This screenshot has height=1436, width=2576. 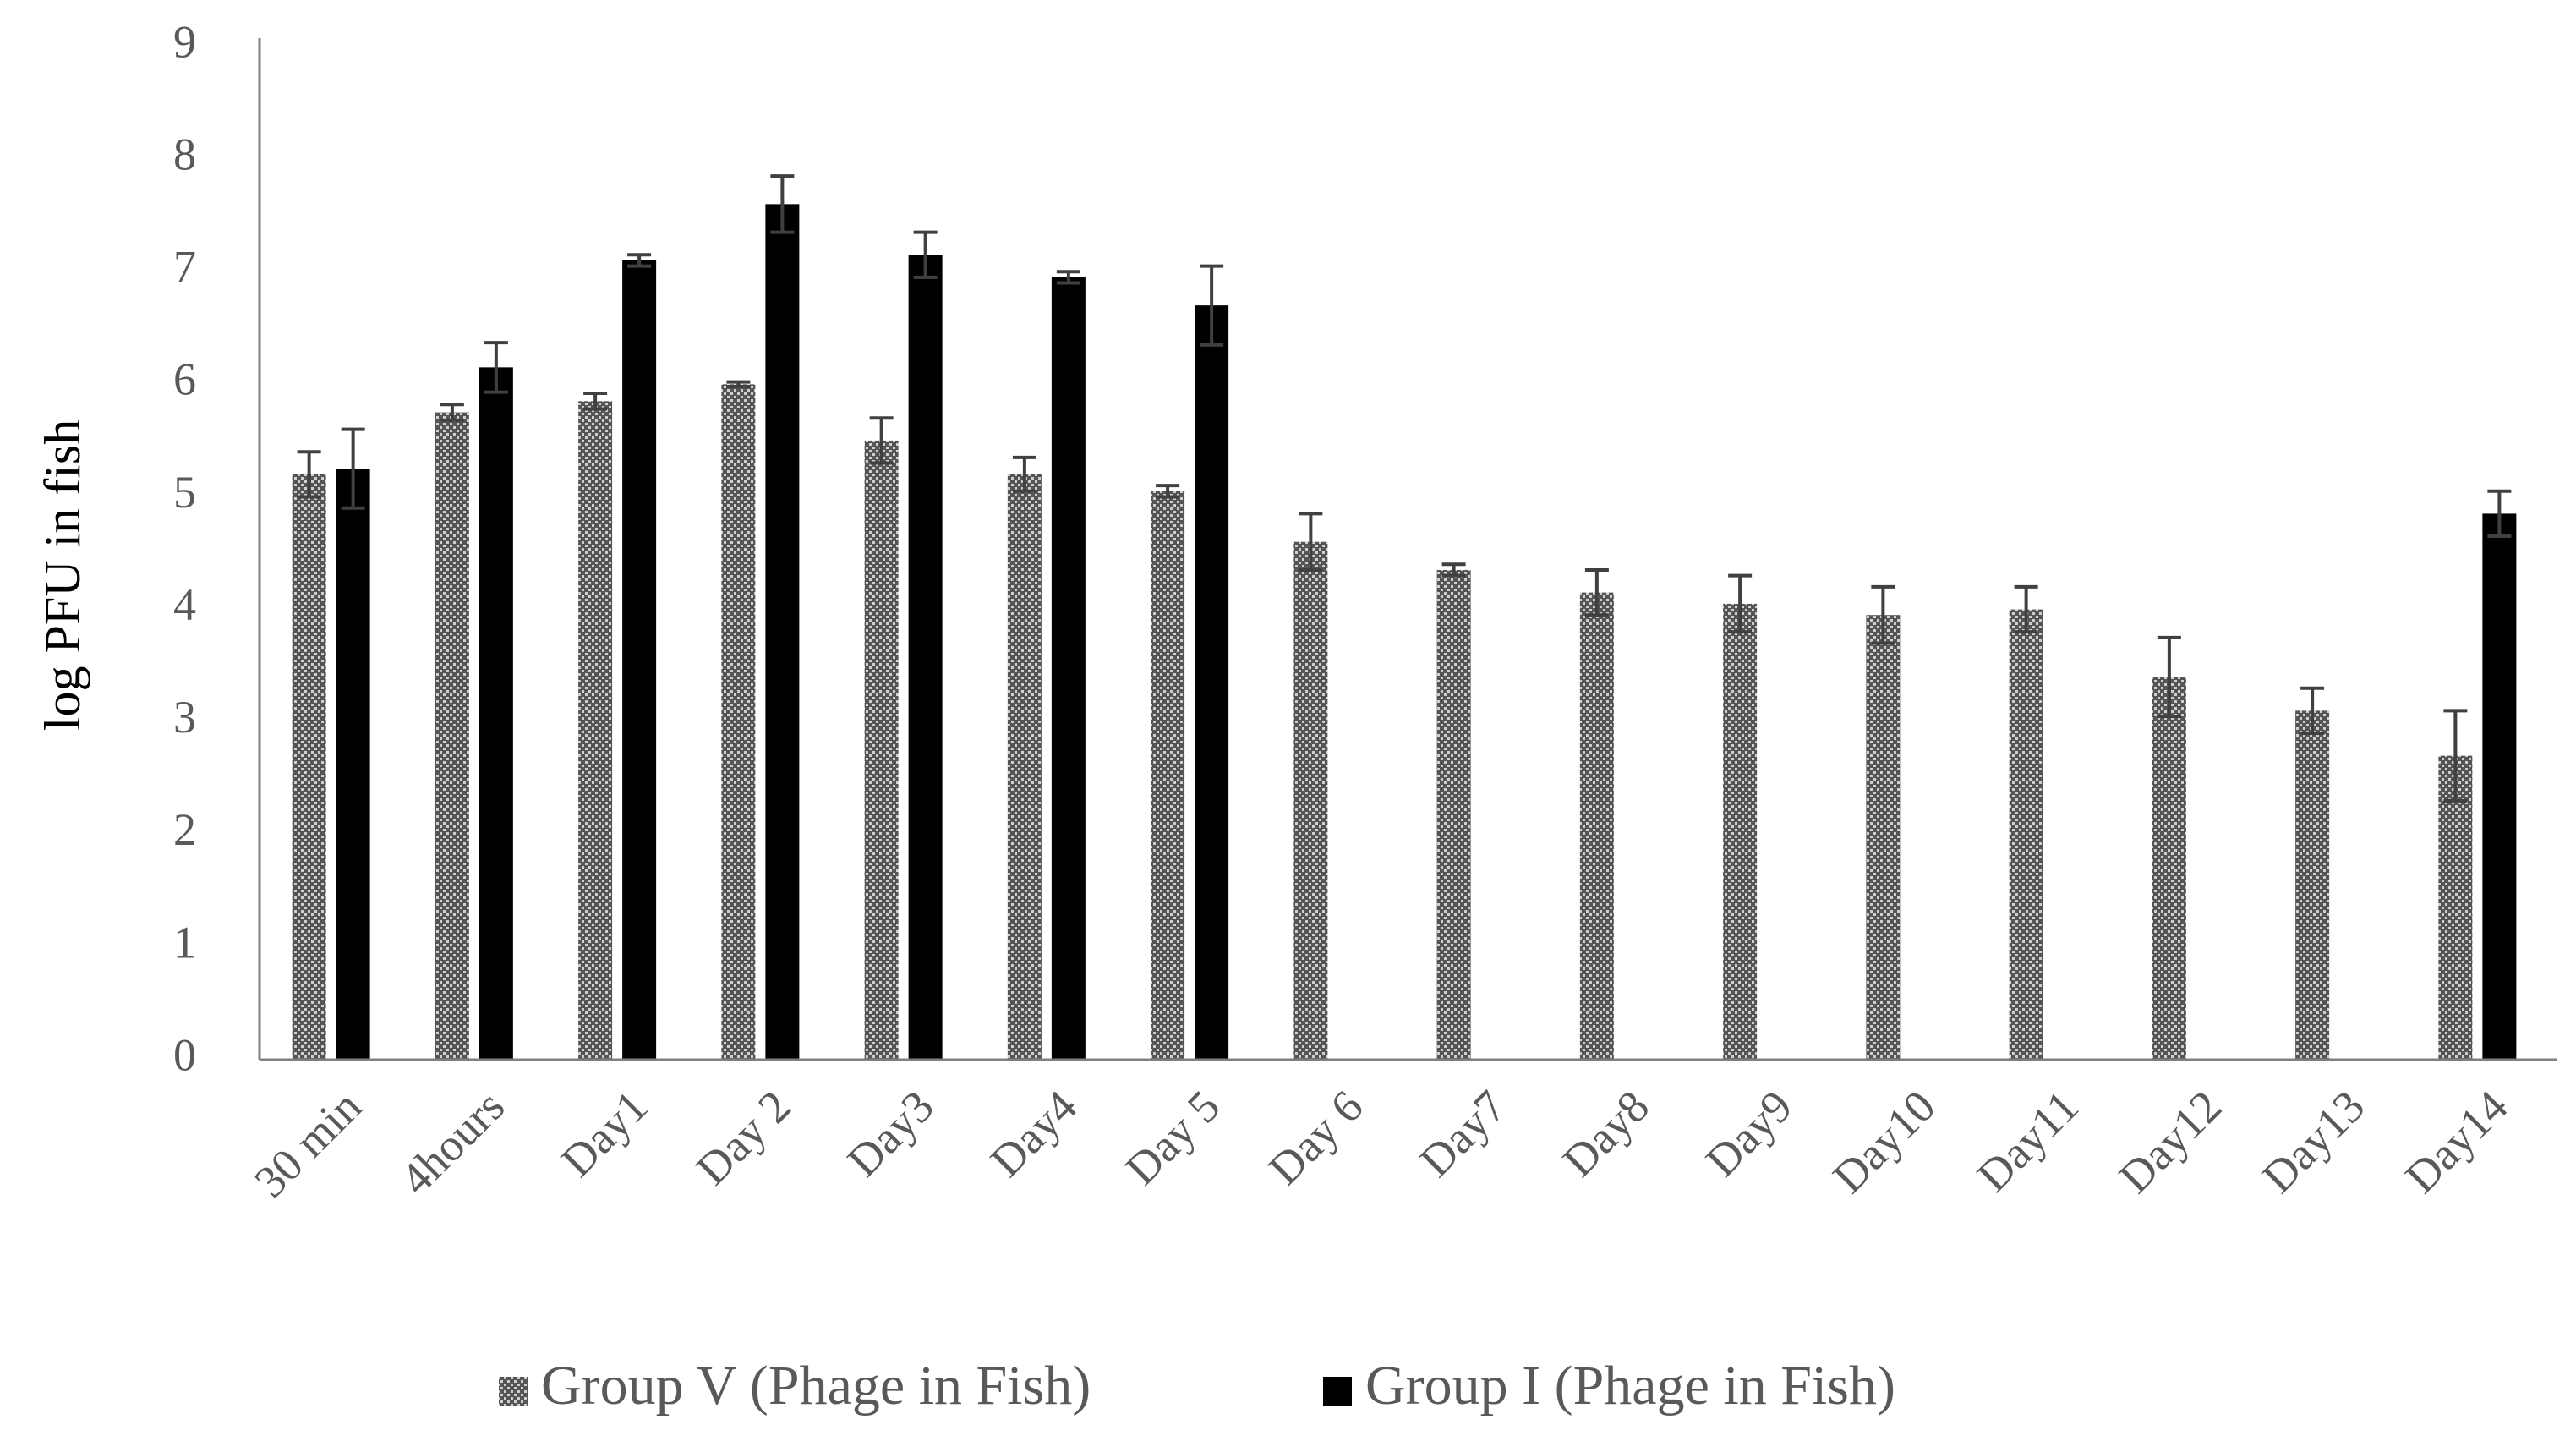 I want to click on x-tick-label: 30 min, so click(x=307, y=1144).